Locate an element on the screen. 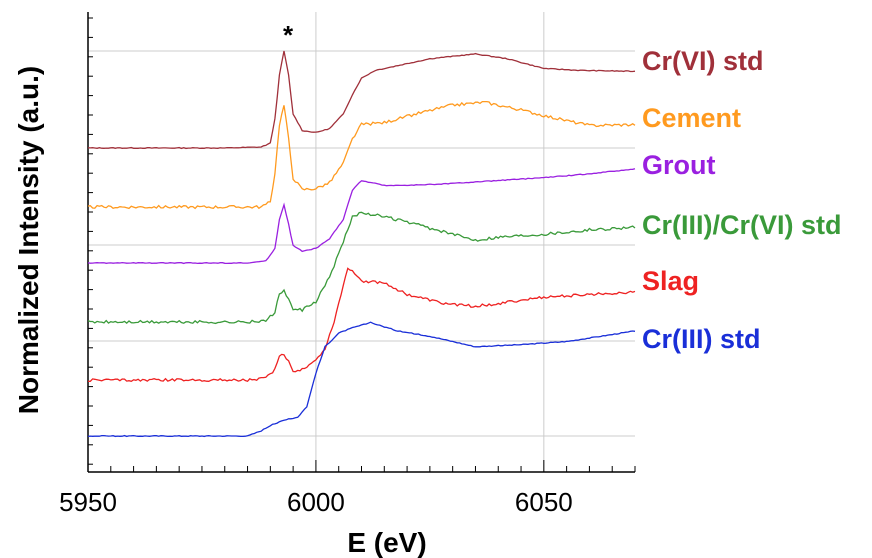 Image resolution: width=872 pixels, height=558 pixels. legend-label: Cr(III) std is located at coordinates (701, 339).